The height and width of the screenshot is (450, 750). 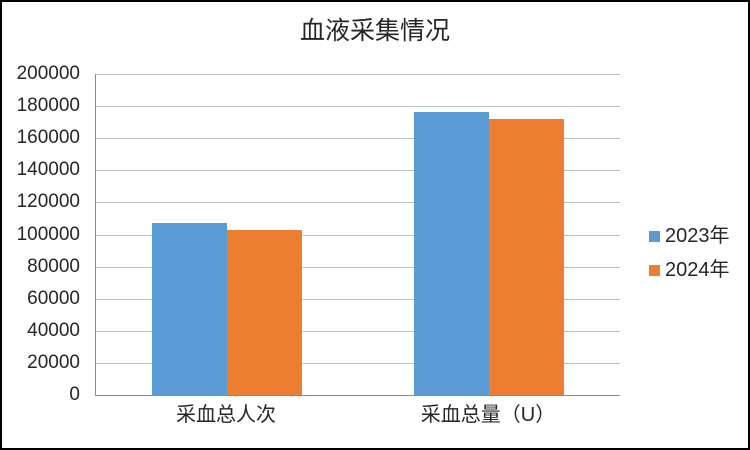 What do you see at coordinates (48, 234) in the screenshot?
I see `y-axis-tick-label: 100000` at bounding box center [48, 234].